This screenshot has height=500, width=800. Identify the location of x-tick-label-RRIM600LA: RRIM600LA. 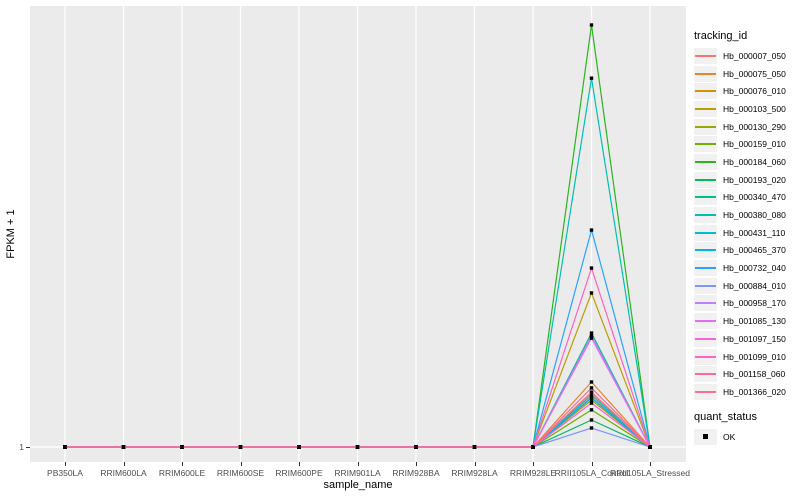
(123, 473).